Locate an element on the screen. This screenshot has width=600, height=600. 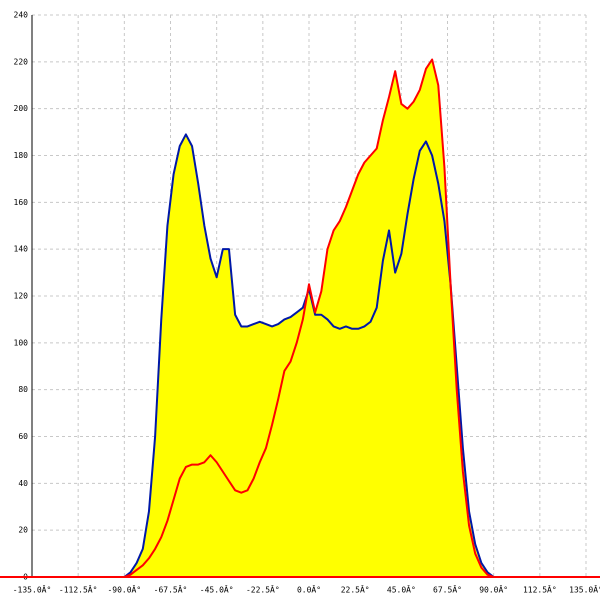
x-tick-label: -90.0Â° is located at coordinates (124, 589).